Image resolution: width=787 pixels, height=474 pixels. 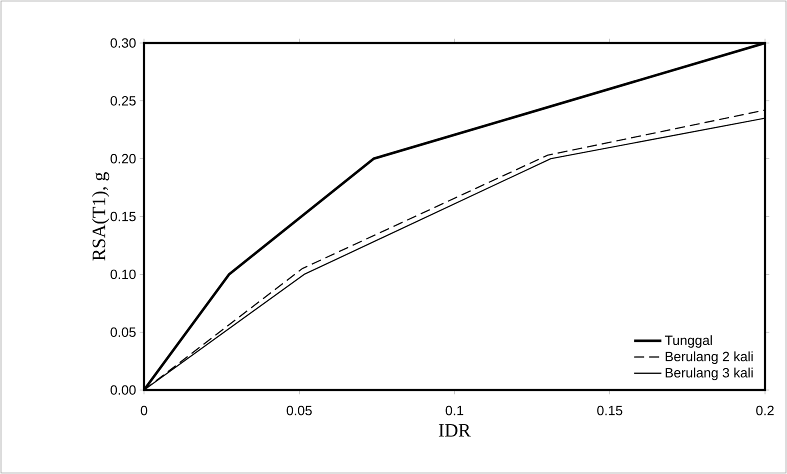 What do you see at coordinates (144, 411) in the screenshot?
I see `x-tick-label: 0` at bounding box center [144, 411].